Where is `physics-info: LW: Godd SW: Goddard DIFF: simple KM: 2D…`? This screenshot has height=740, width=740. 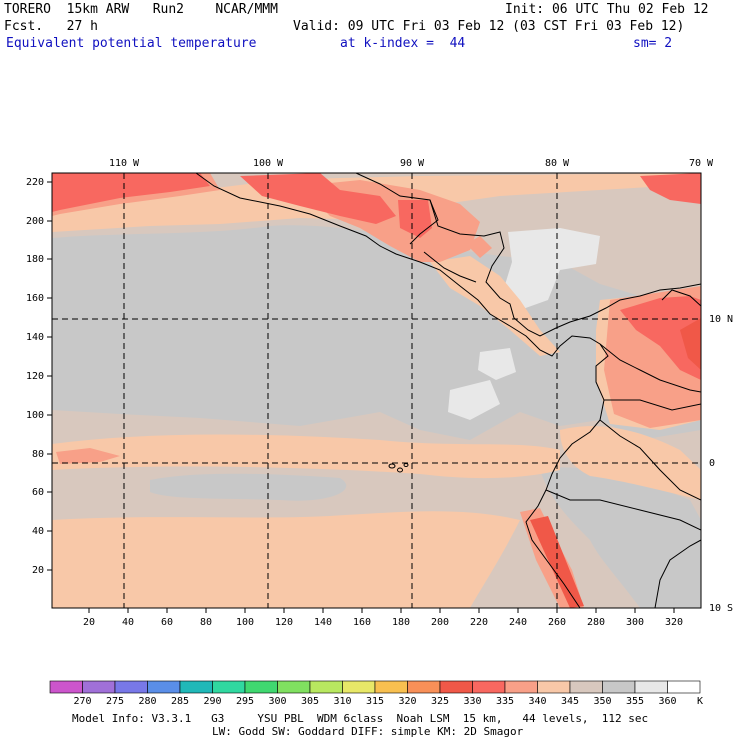
physics-info: LW: Godd SW: Goddard DIFF: simple KM: 2D… is located at coordinates (368, 731).